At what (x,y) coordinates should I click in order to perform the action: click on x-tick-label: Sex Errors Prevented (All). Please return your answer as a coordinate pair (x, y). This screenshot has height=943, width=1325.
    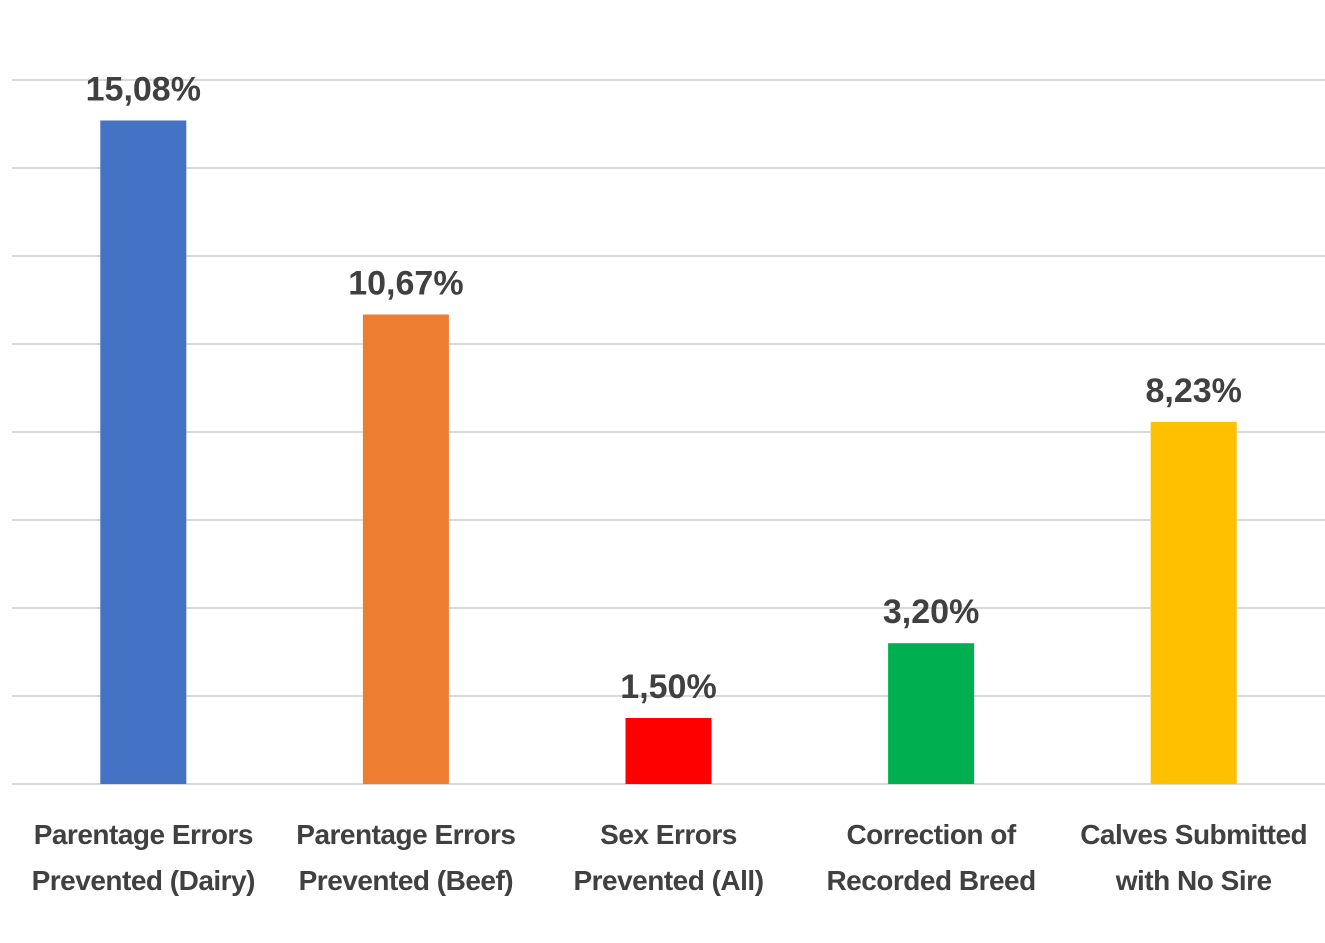
    Looking at the image, I should click on (668, 857).